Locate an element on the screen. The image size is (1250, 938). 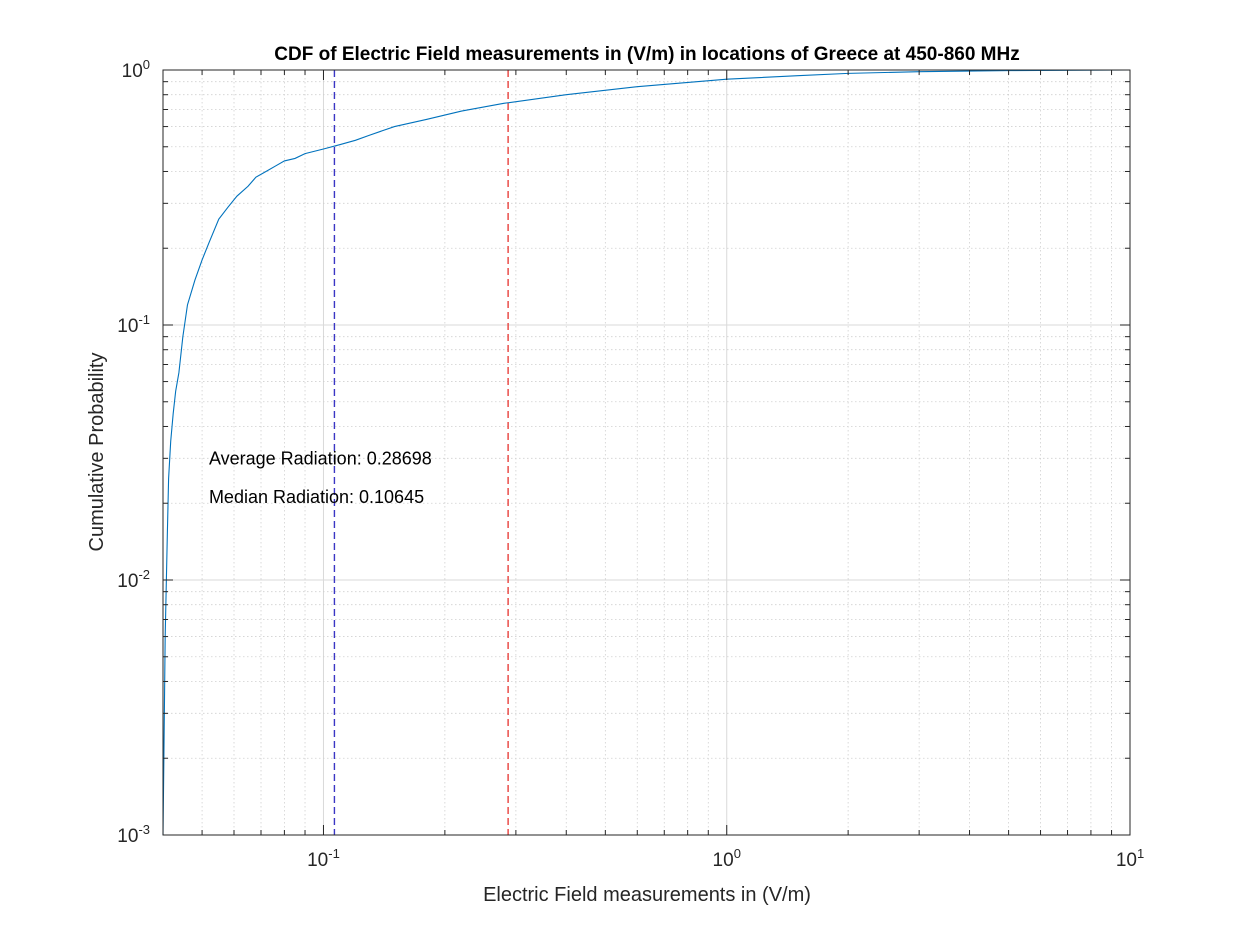
average-annotation: Average Radiation: 0.28698 is located at coordinates (320, 458).